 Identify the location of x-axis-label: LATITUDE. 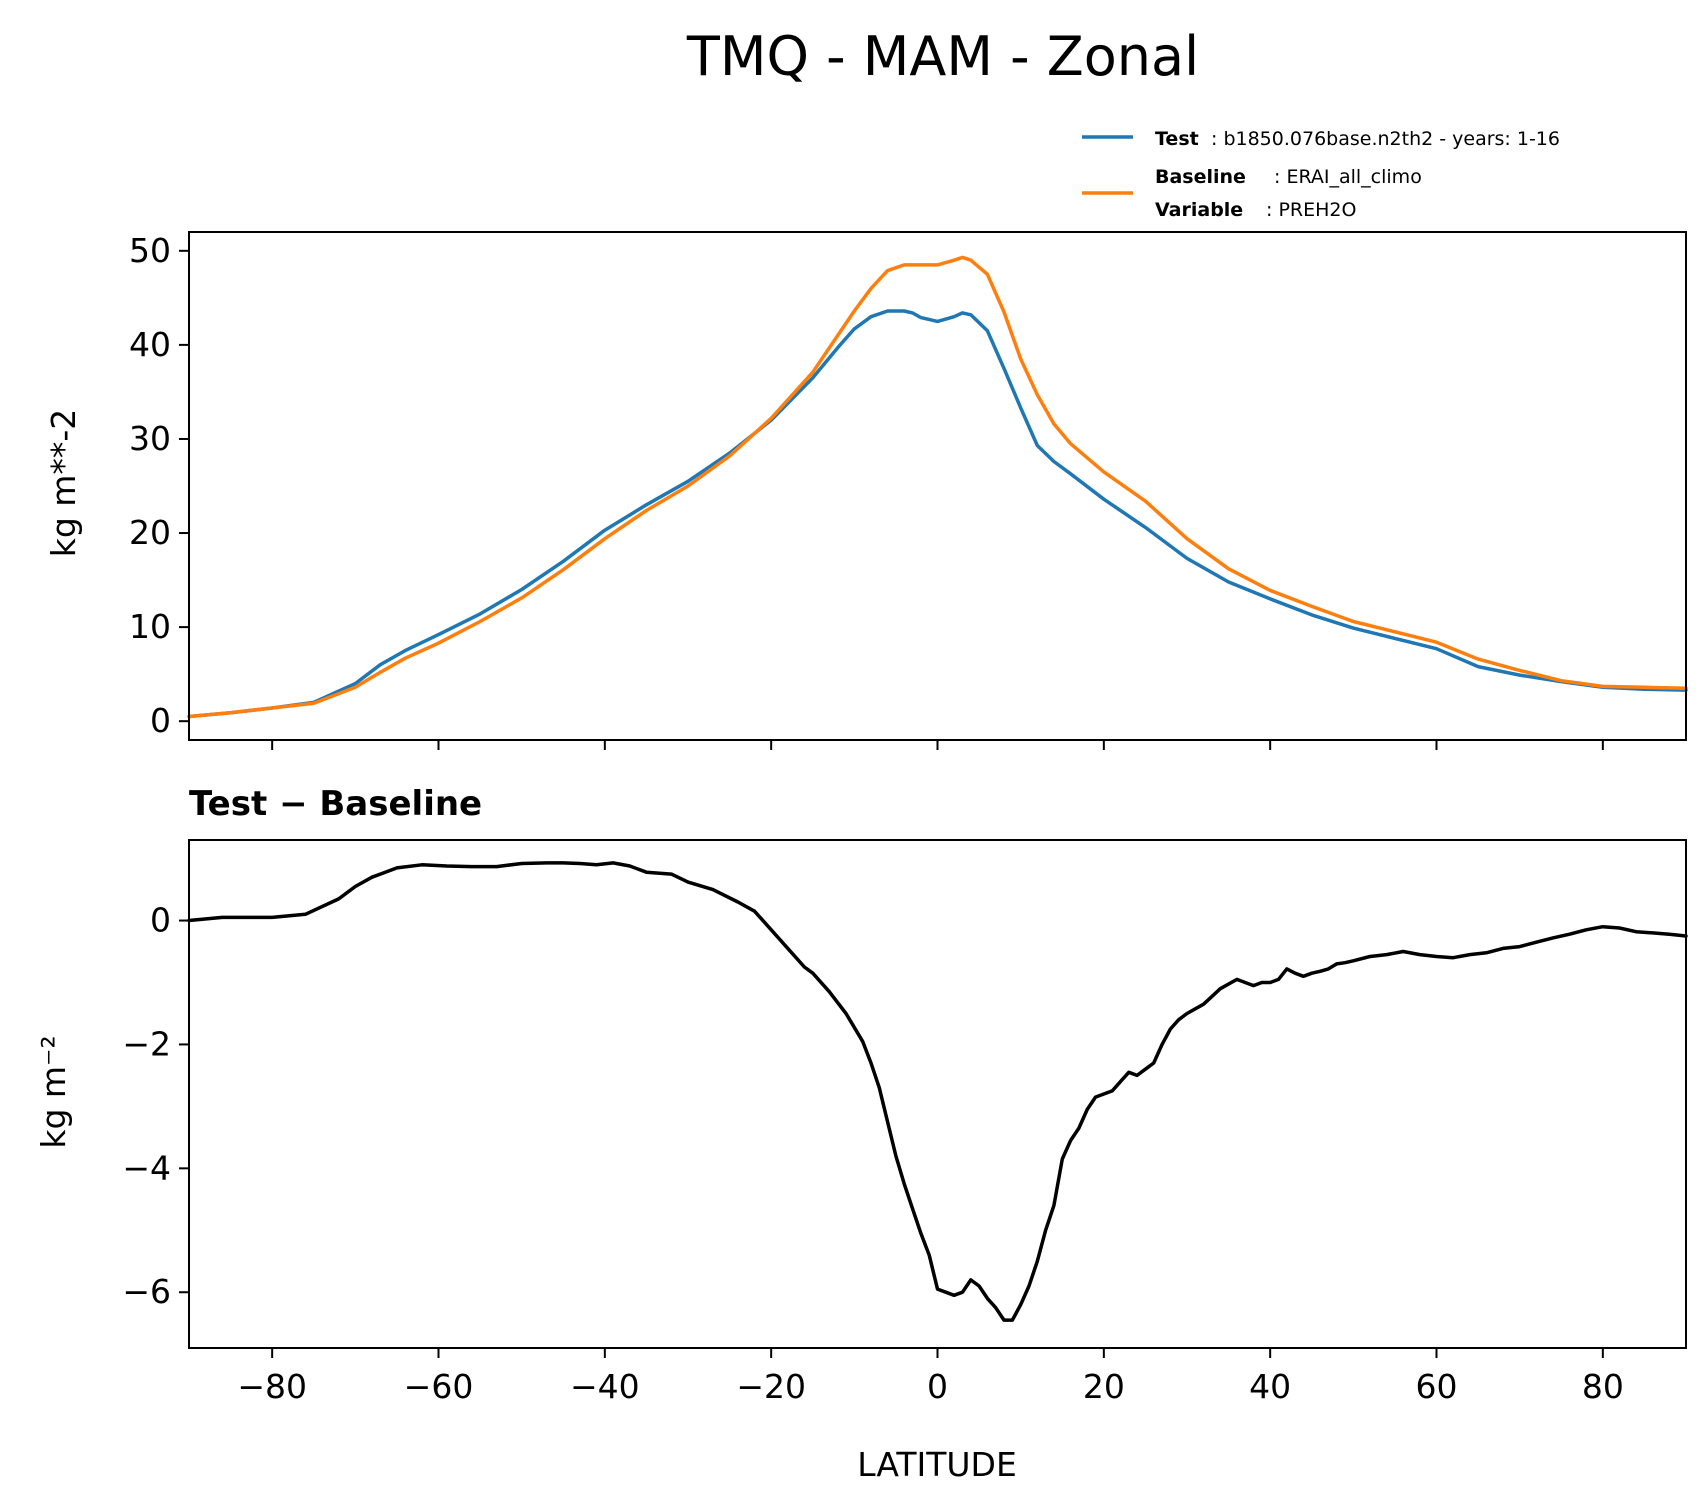
(937, 1464).